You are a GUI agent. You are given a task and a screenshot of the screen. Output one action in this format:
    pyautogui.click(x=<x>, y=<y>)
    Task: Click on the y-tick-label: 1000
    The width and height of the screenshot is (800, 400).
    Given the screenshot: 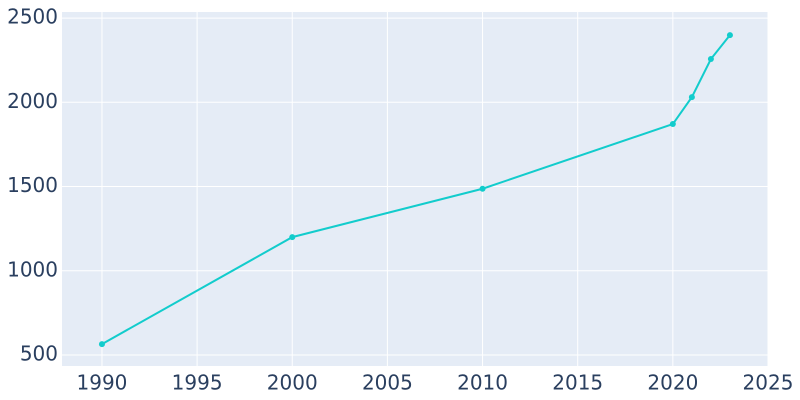 What is the action you would take?
    pyautogui.click(x=32, y=269)
    